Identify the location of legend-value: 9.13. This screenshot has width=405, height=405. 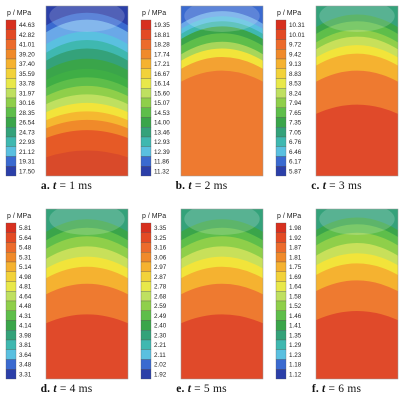
(295, 64).